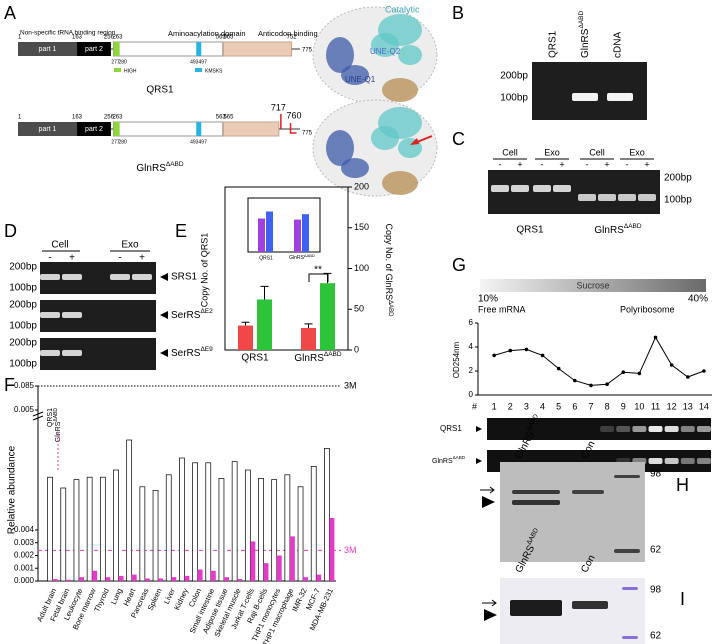  I want to click on gel, so click(589, 91).